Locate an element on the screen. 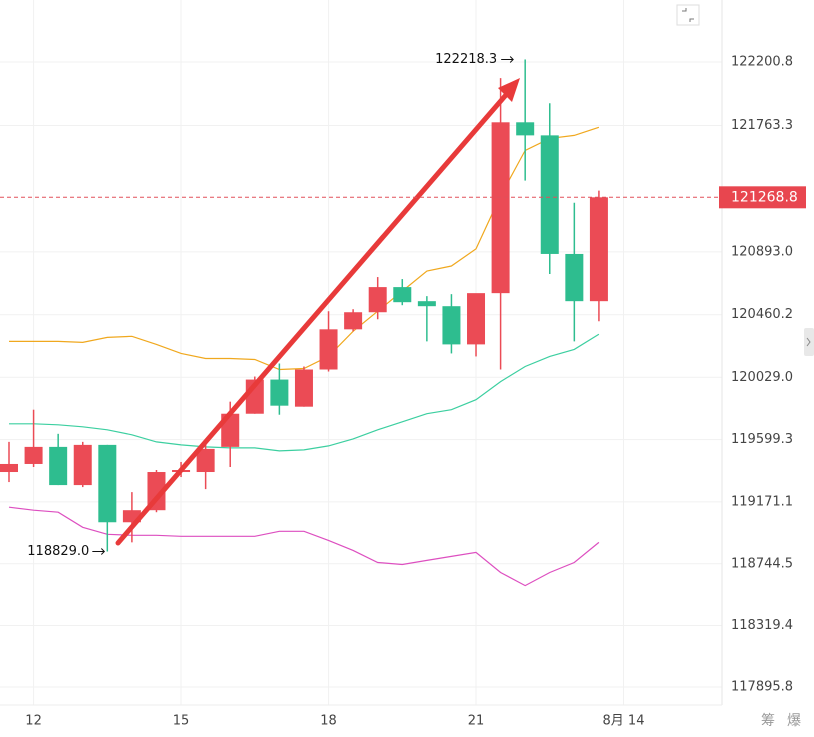  y-tick-label: 118319.4 is located at coordinates (762, 625).